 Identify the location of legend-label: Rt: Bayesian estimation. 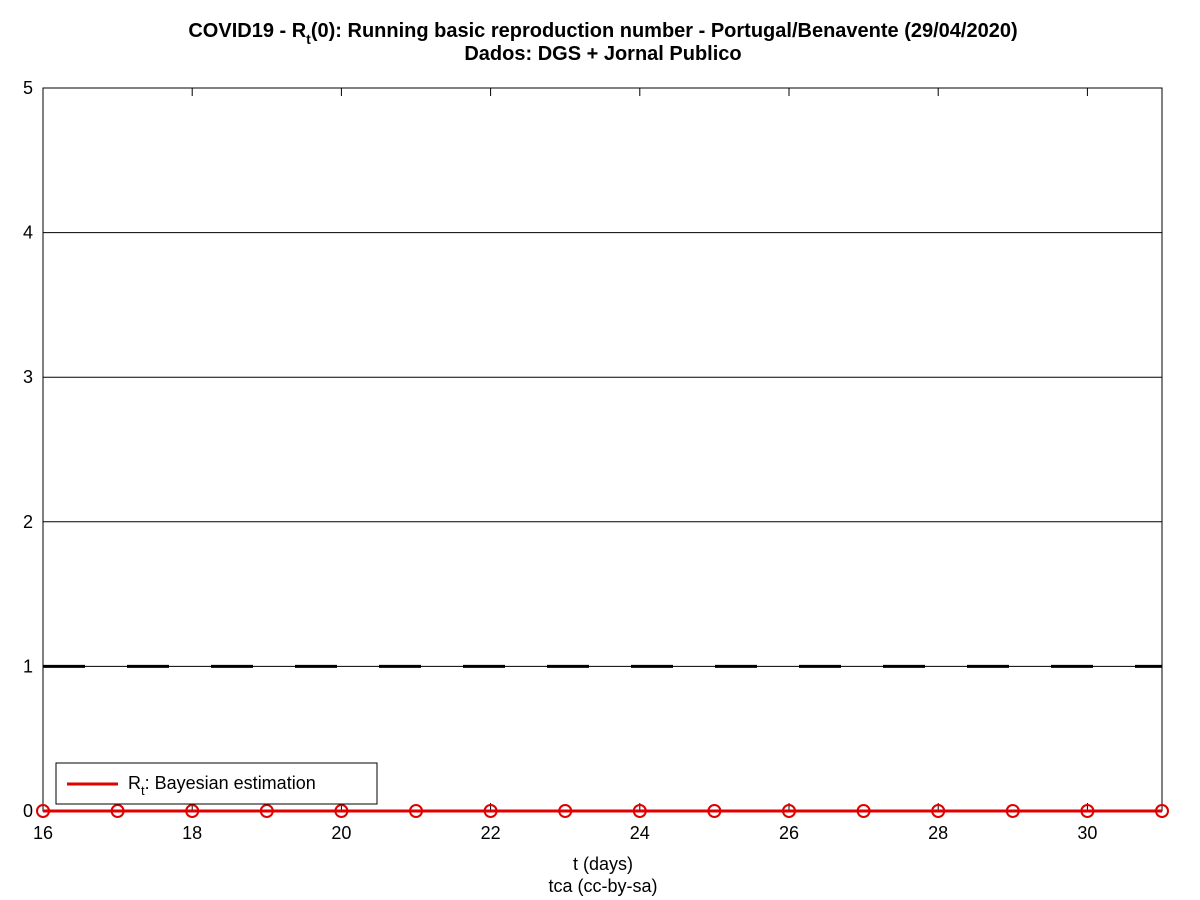
(222, 785).